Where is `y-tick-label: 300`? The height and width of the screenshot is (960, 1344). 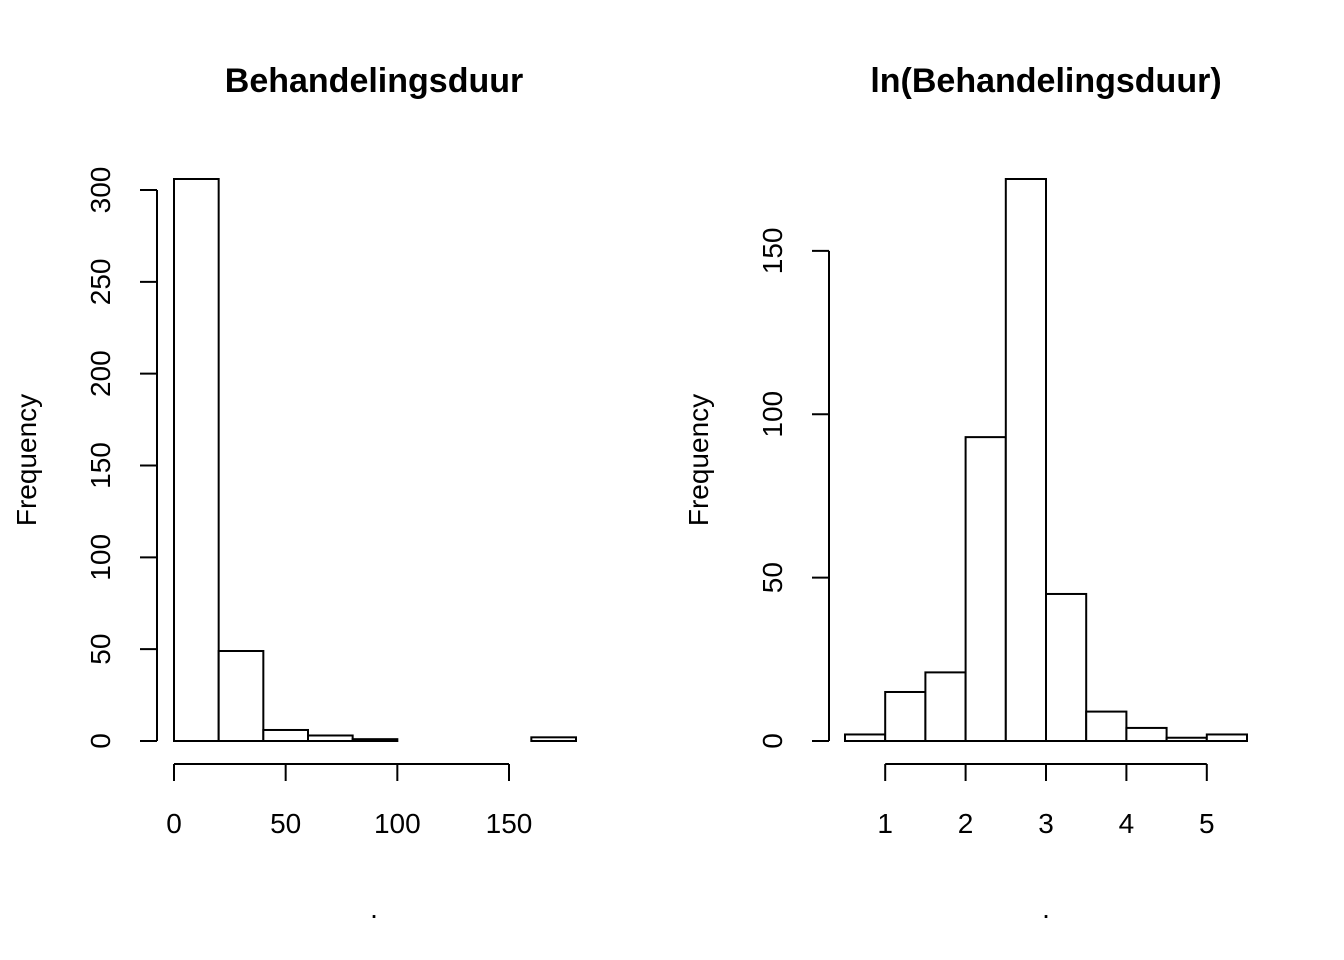 y-tick-label: 300 is located at coordinates (100, 190).